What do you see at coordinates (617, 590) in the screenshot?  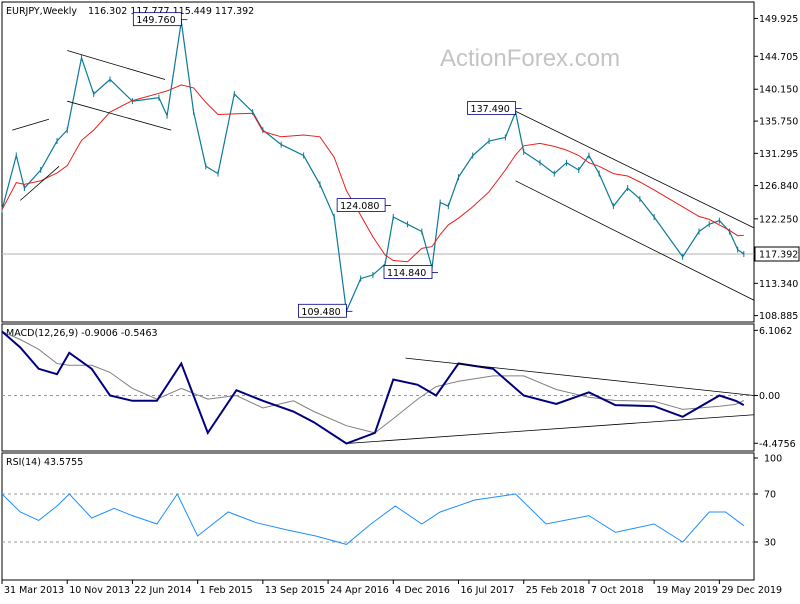 I see `x-tick-label: 7 Oct 2018` at bounding box center [617, 590].